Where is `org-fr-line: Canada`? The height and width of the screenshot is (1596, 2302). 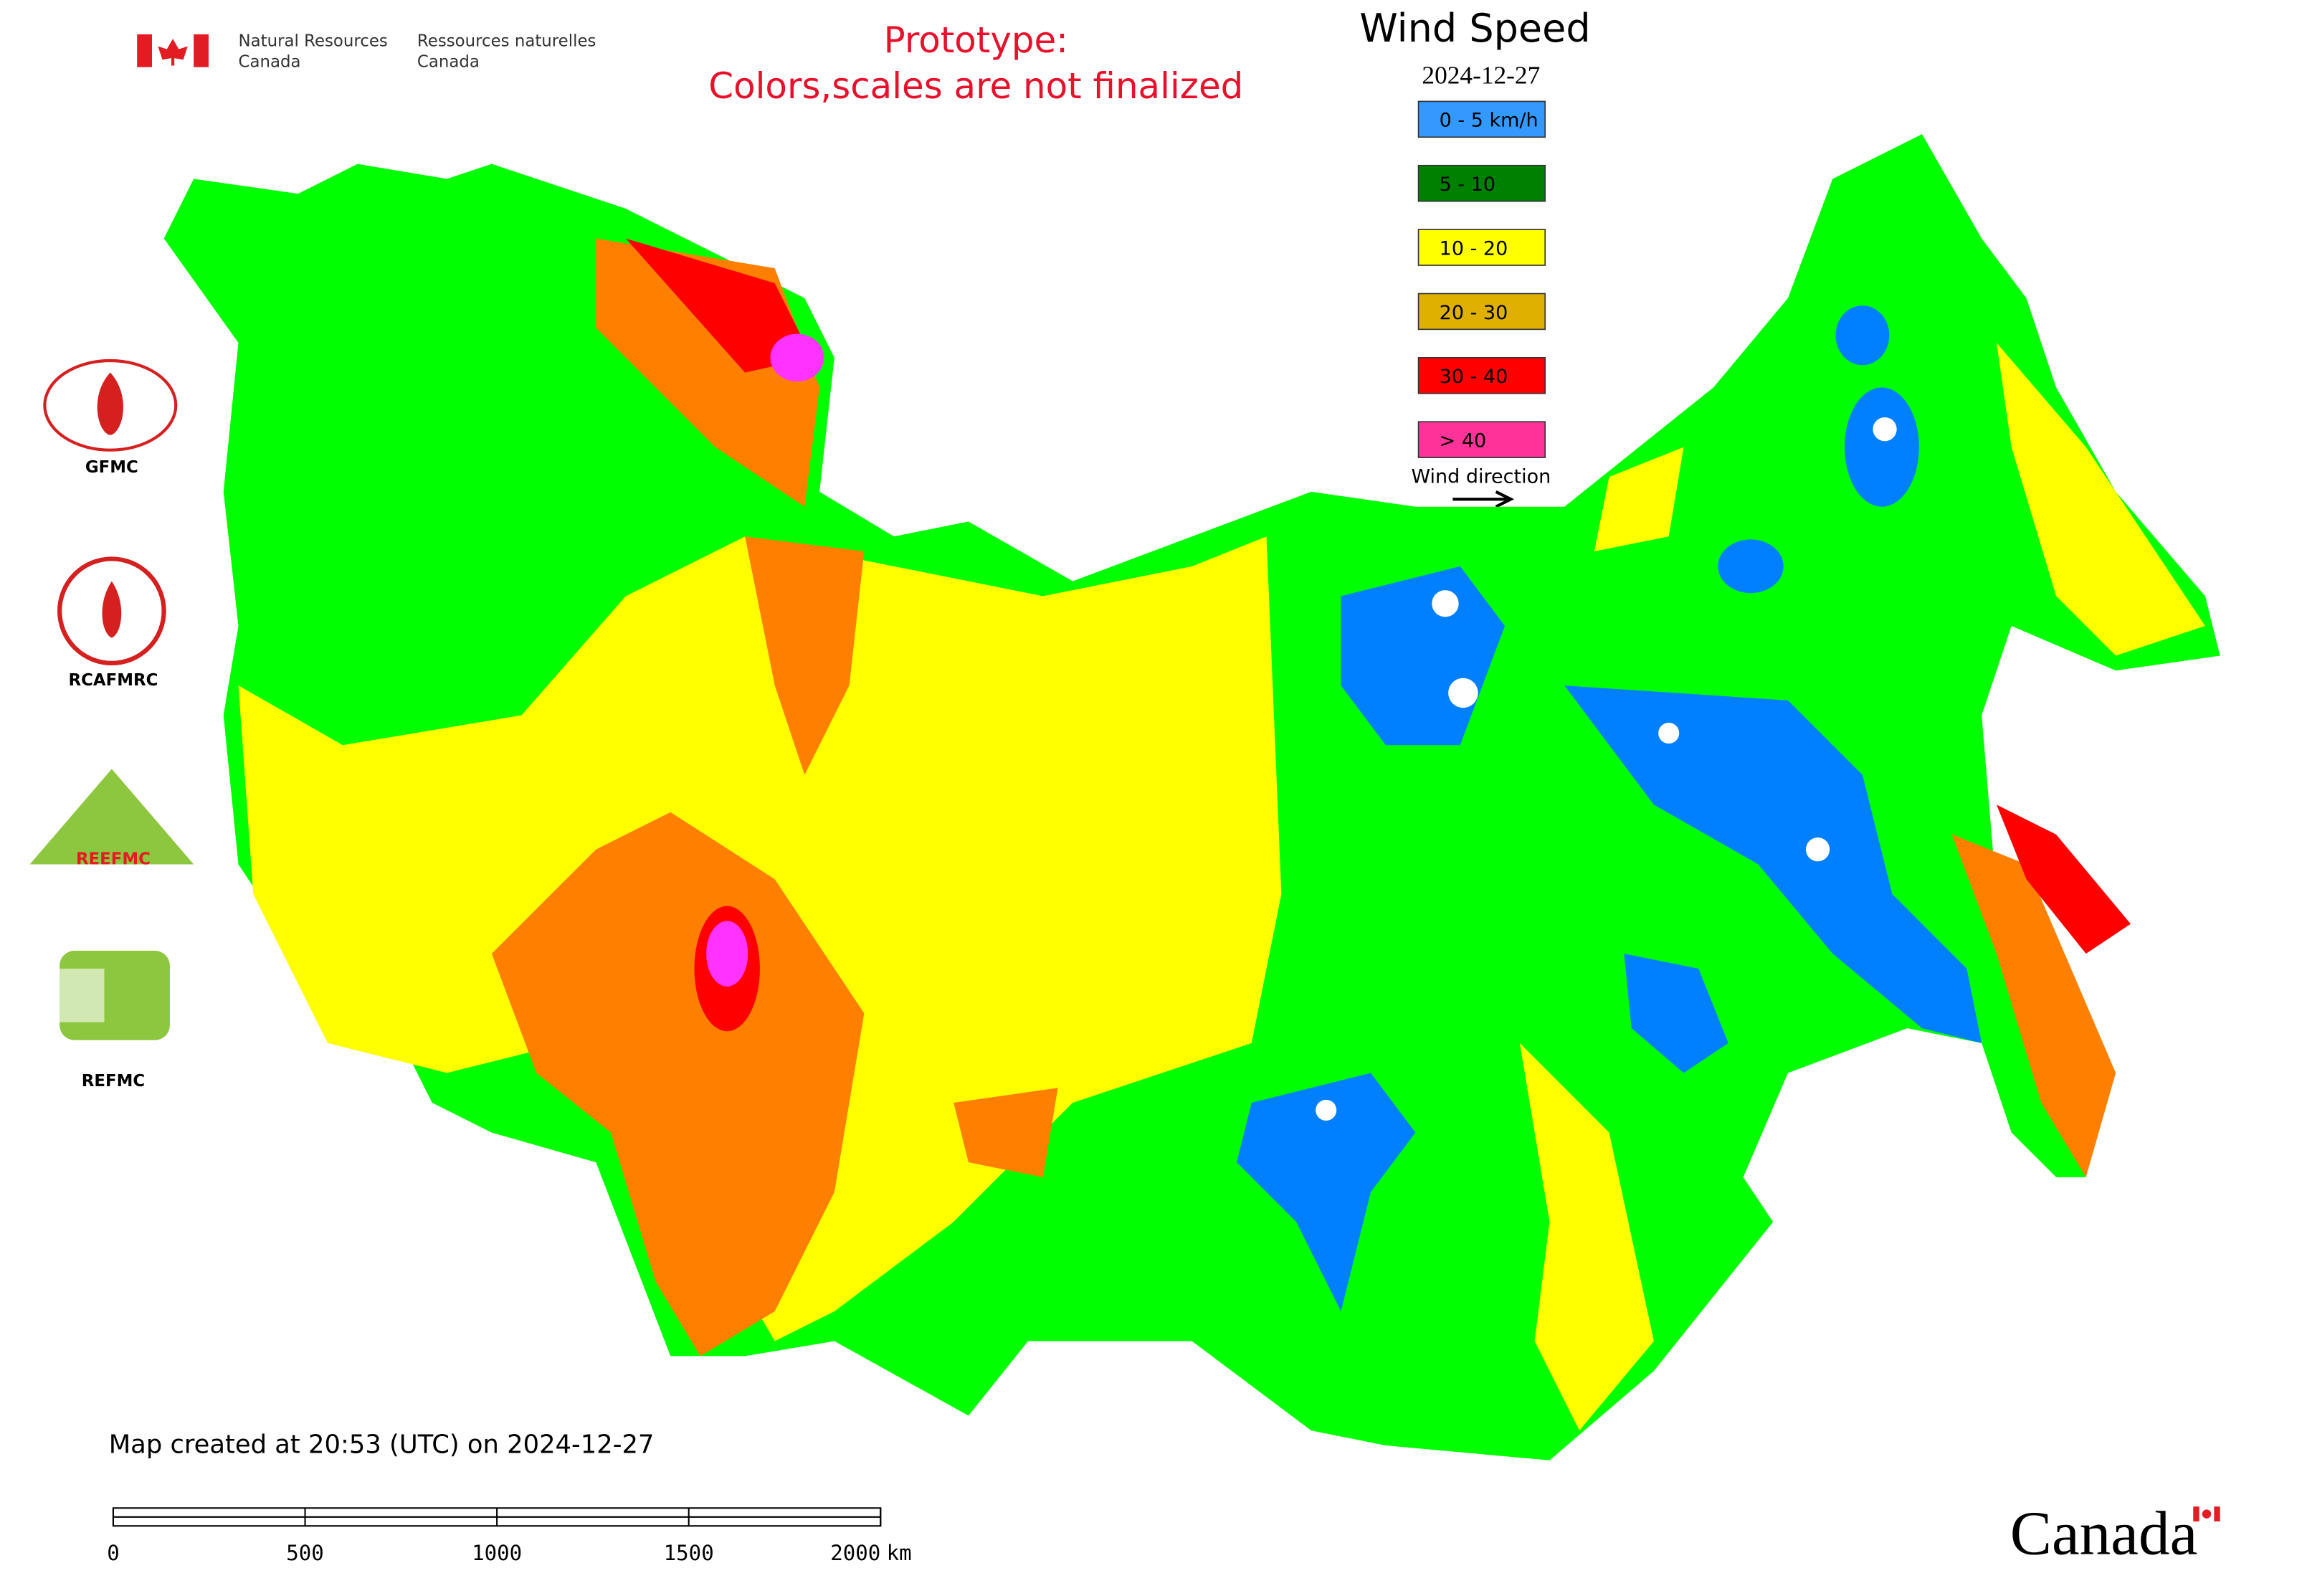
org-fr-line: Canada is located at coordinates (449, 62).